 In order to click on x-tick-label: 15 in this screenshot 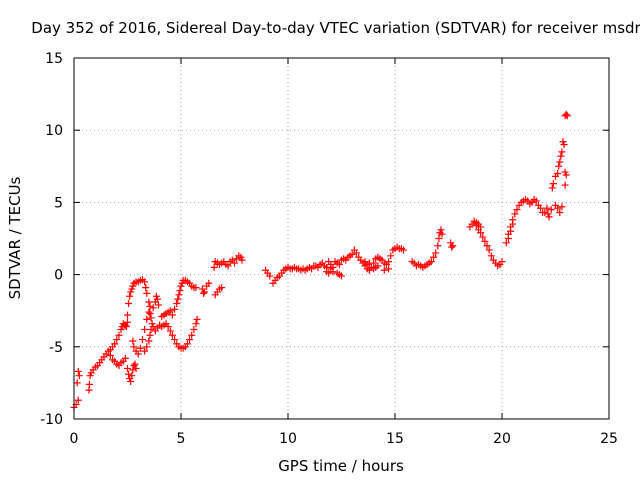, I will do `click(395, 439)`.